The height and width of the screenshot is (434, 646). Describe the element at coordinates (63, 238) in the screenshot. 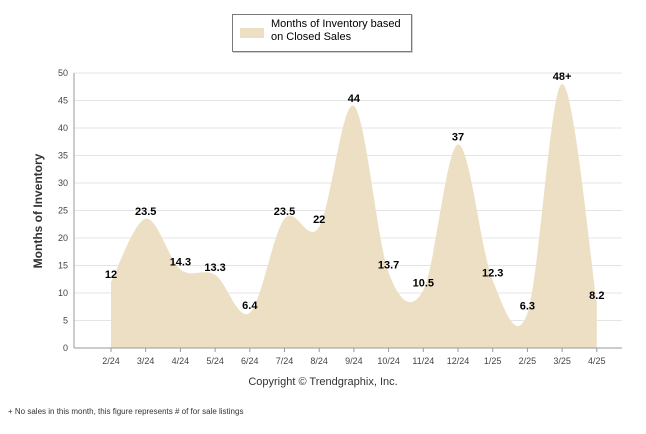

I see `y-tick-label-4: 20` at that location.